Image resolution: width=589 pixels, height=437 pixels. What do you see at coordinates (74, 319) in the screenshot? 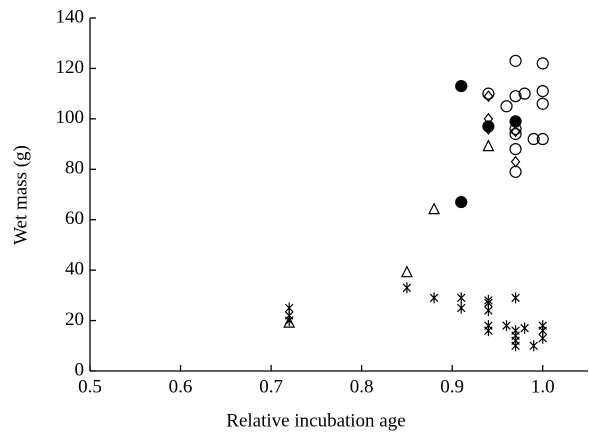
I see `y-tick-label: 20` at bounding box center [74, 319].